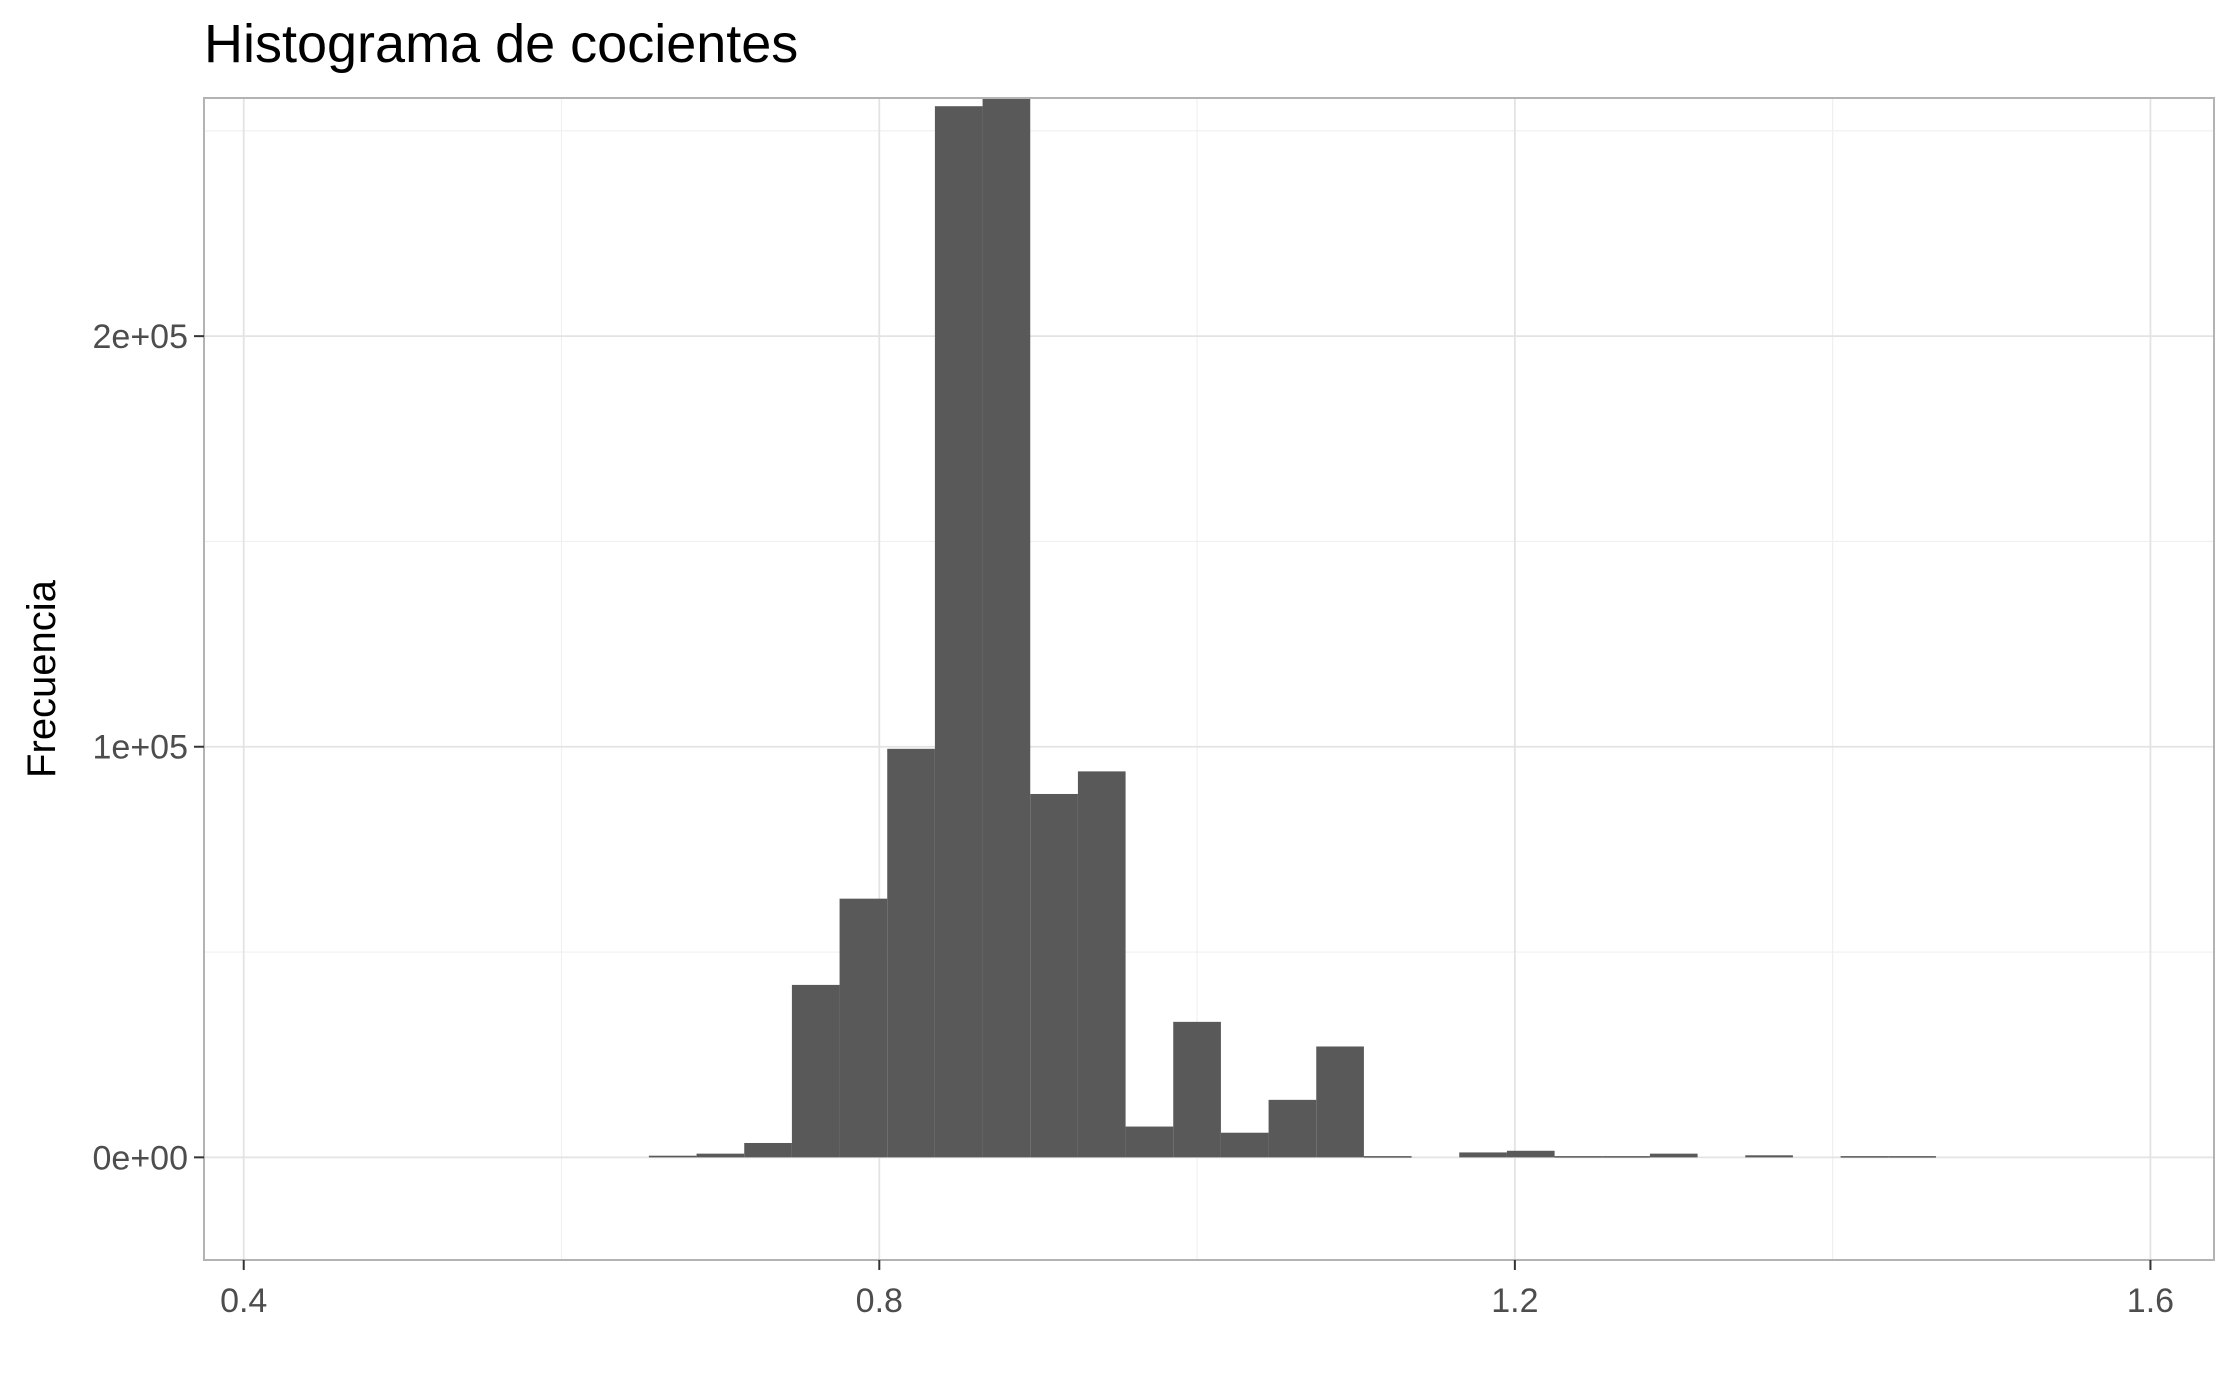 This screenshot has width=2234, height=1390. What do you see at coordinates (2150, 1301) in the screenshot?
I see `x-tick-label: 1.6` at bounding box center [2150, 1301].